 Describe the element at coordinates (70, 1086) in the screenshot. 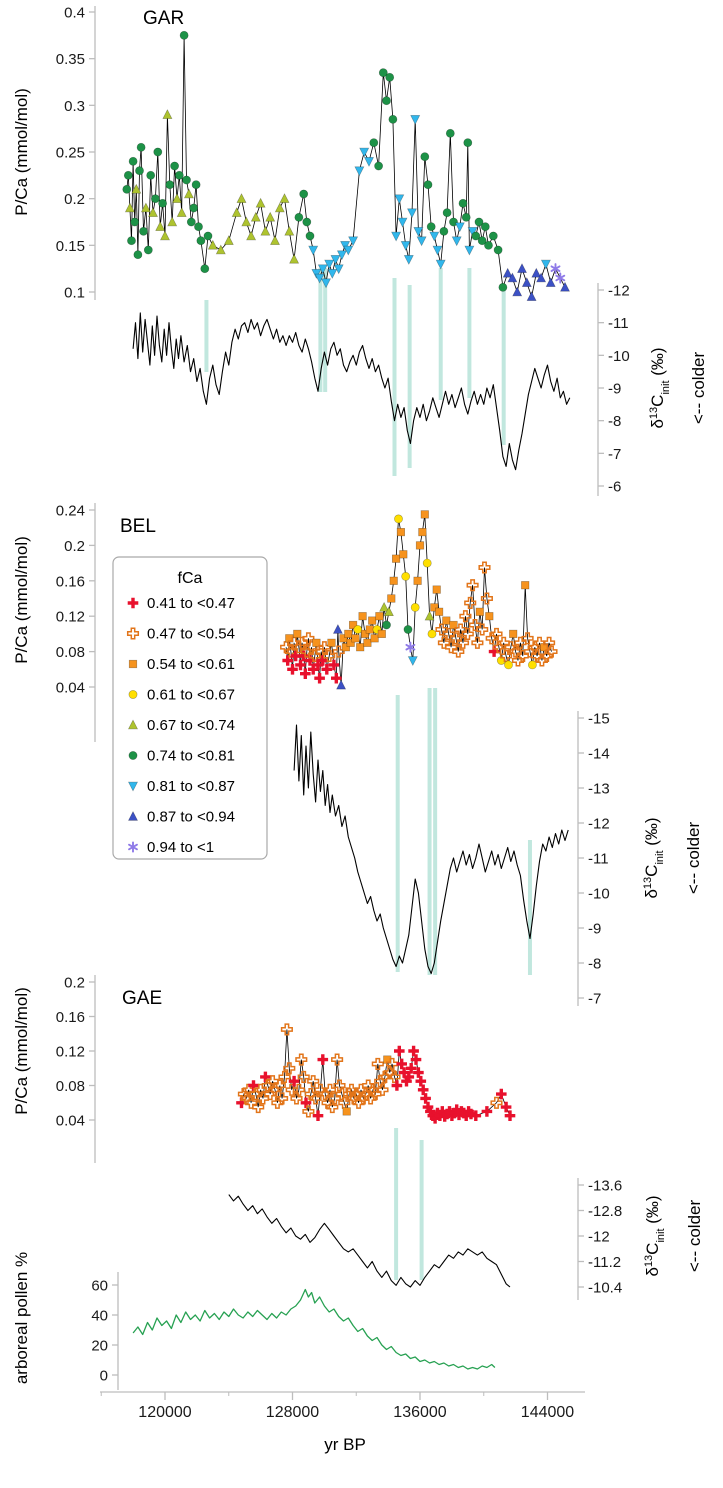

I see `gae-pca-axis-tick-label: 0.08` at that location.